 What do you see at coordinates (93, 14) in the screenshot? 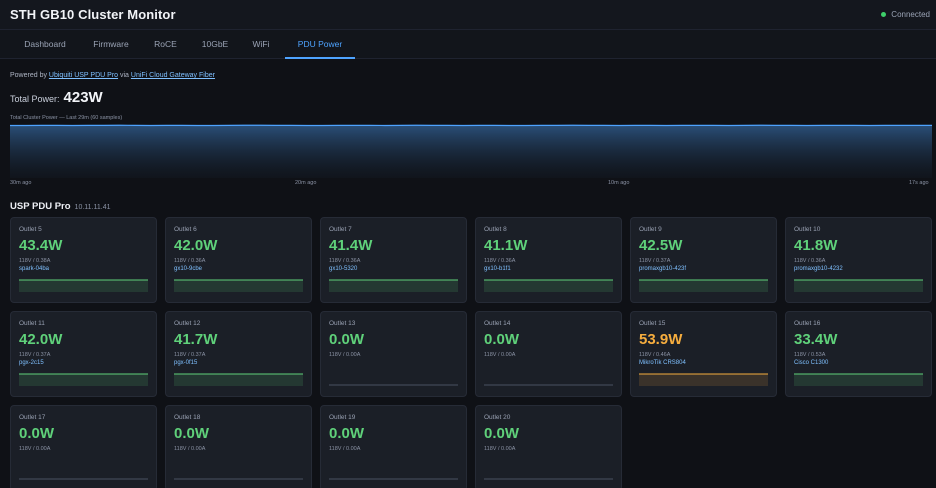
I see `app-title: STH GB10 Cluster Monitor` at bounding box center [93, 14].